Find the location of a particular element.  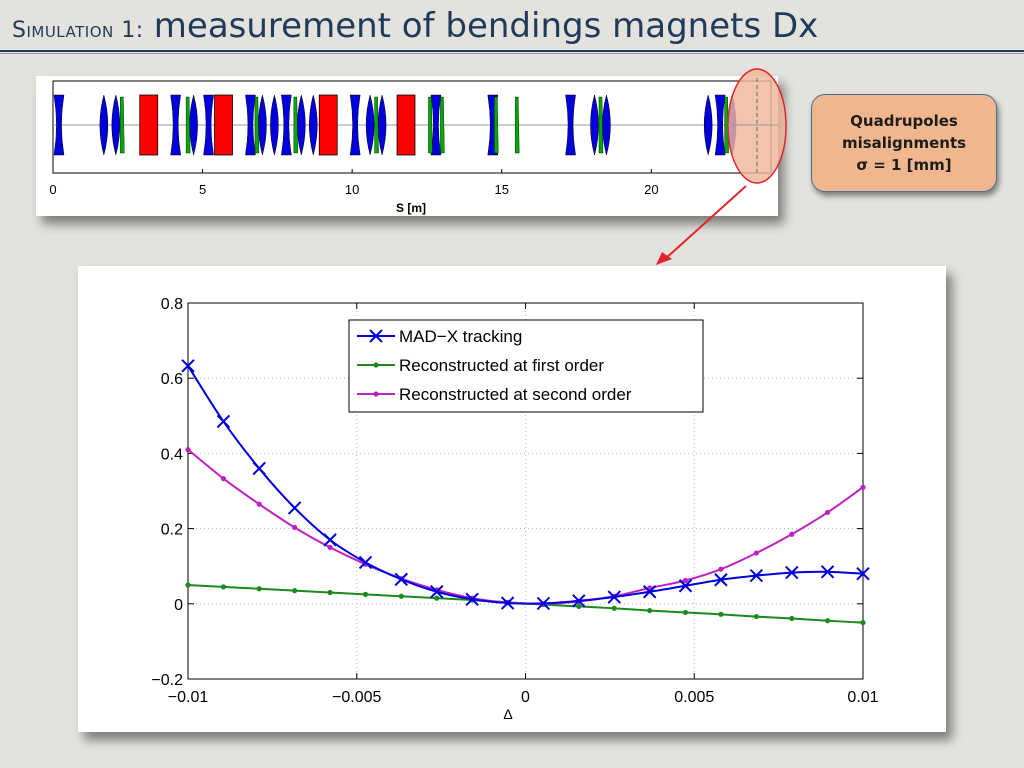

legend-box is located at coordinates (526, 366).